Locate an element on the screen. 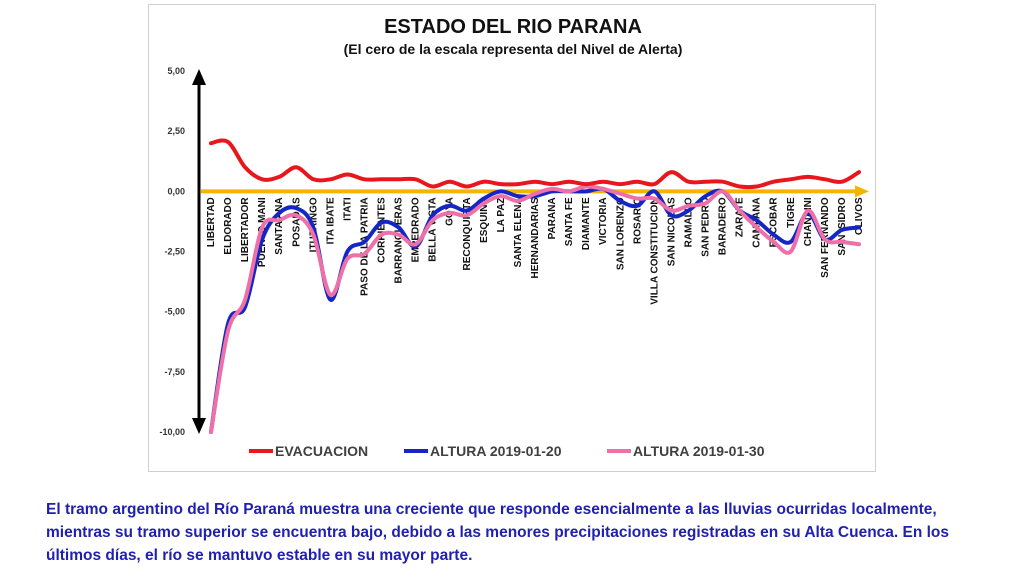 The height and width of the screenshot is (576, 1024). x-category-label: CORRIENTES is located at coordinates (382, 230).